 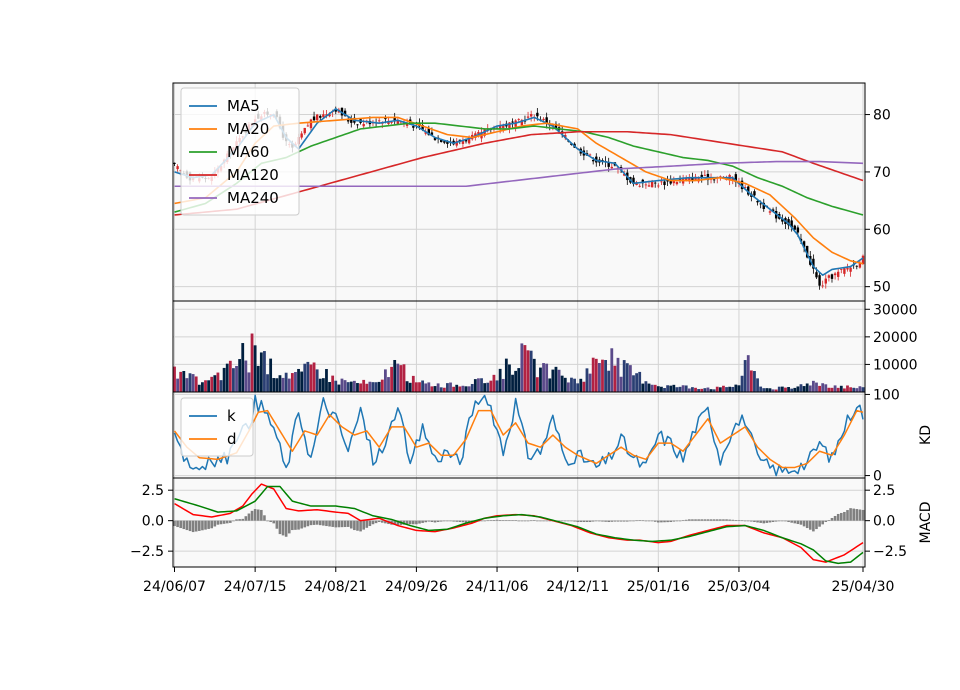 I want to click on price-ytick-label-3: 80, so click(x=882, y=116).